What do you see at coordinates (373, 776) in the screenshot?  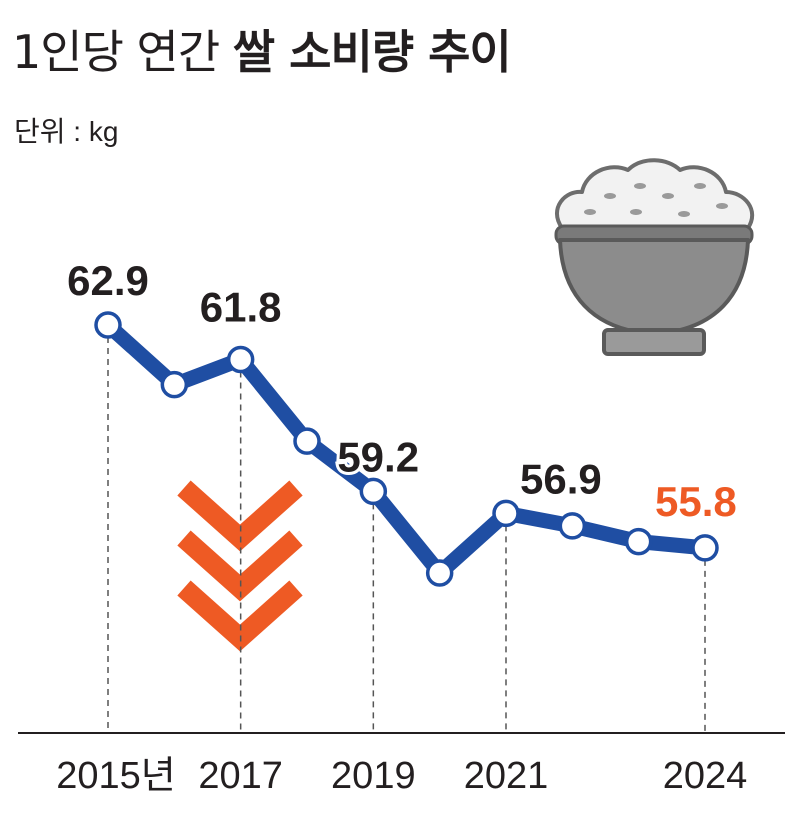 I see `x-tick-label: 2019` at bounding box center [373, 776].